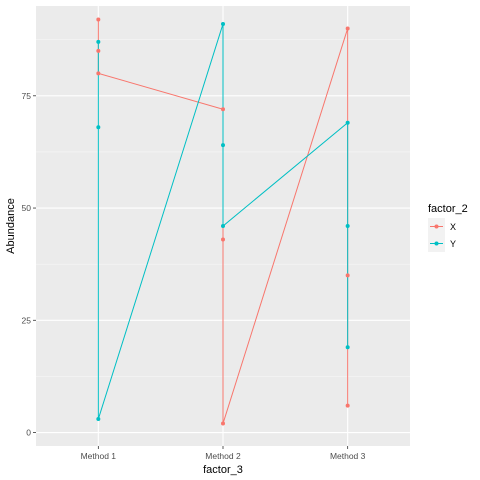 The height and width of the screenshot is (480, 480). I want to click on y-axis-title: Abundance, so click(11, 226).